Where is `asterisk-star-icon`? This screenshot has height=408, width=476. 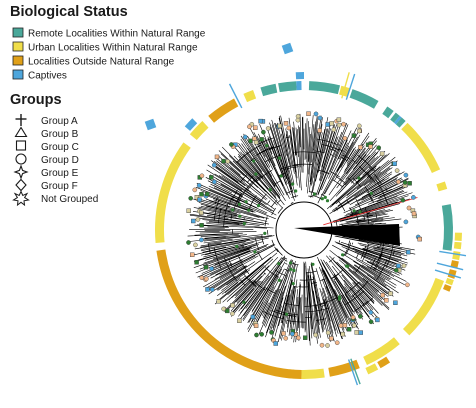
asterisk-star-icon is located at coordinates (21, 198).